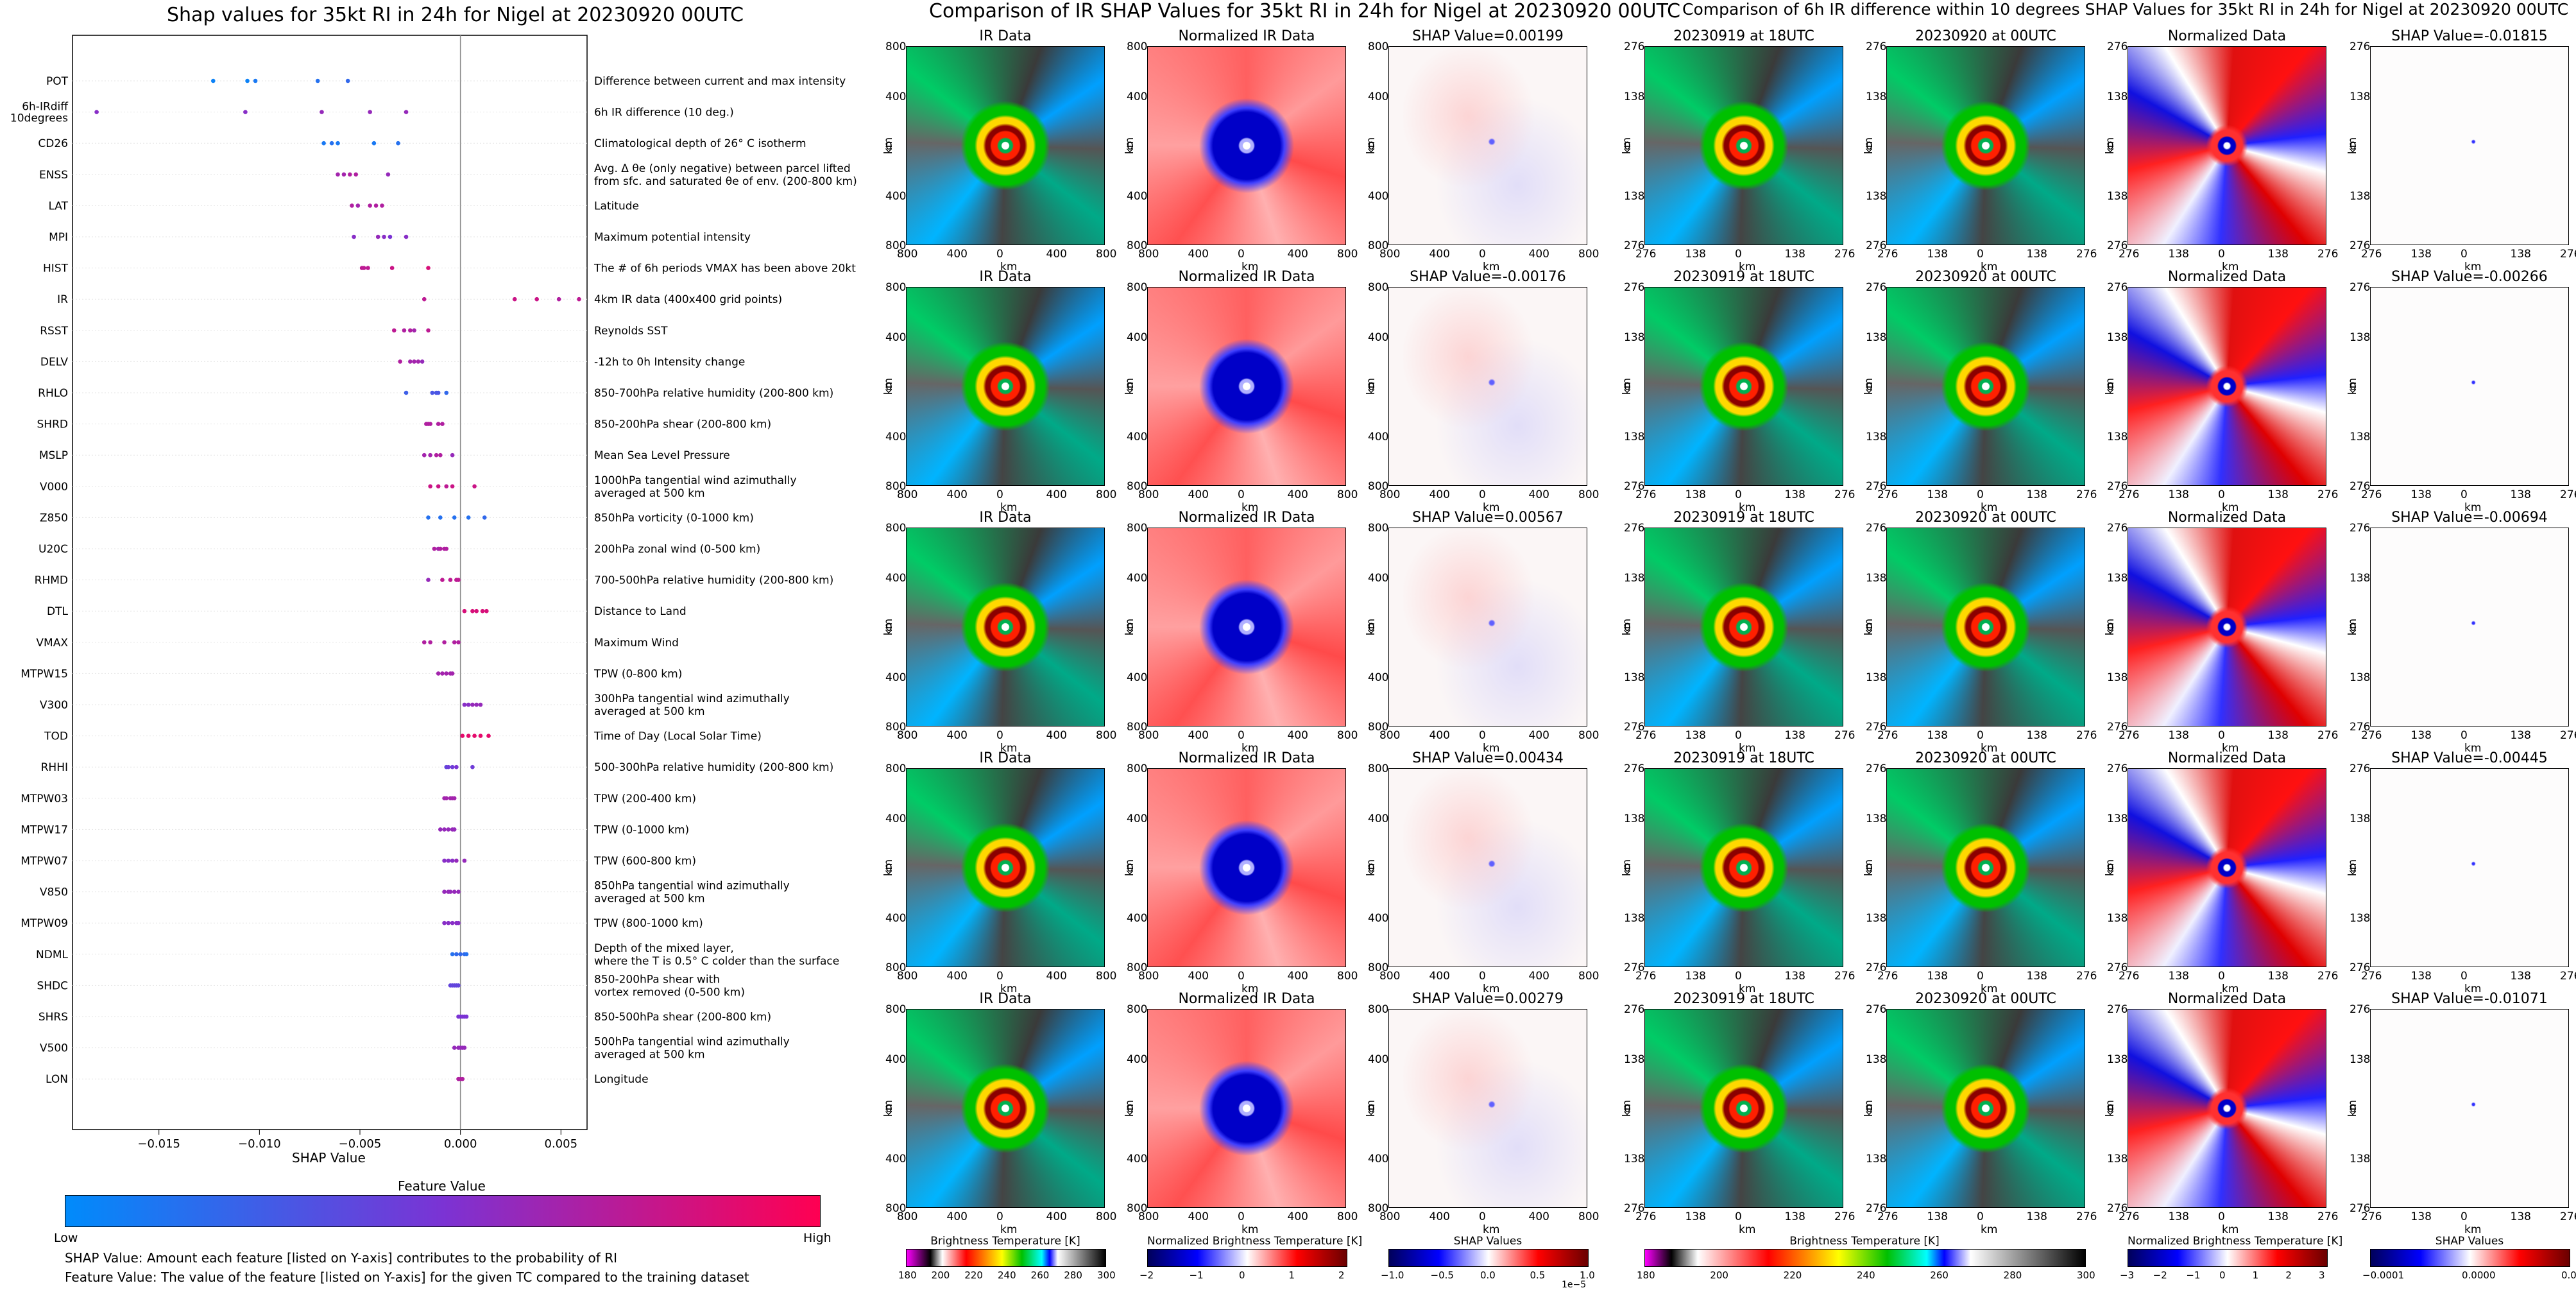  What do you see at coordinates (1007, 1275) in the screenshot?
I see `colorbar-tick-label: 240` at bounding box center [1007, 1275].